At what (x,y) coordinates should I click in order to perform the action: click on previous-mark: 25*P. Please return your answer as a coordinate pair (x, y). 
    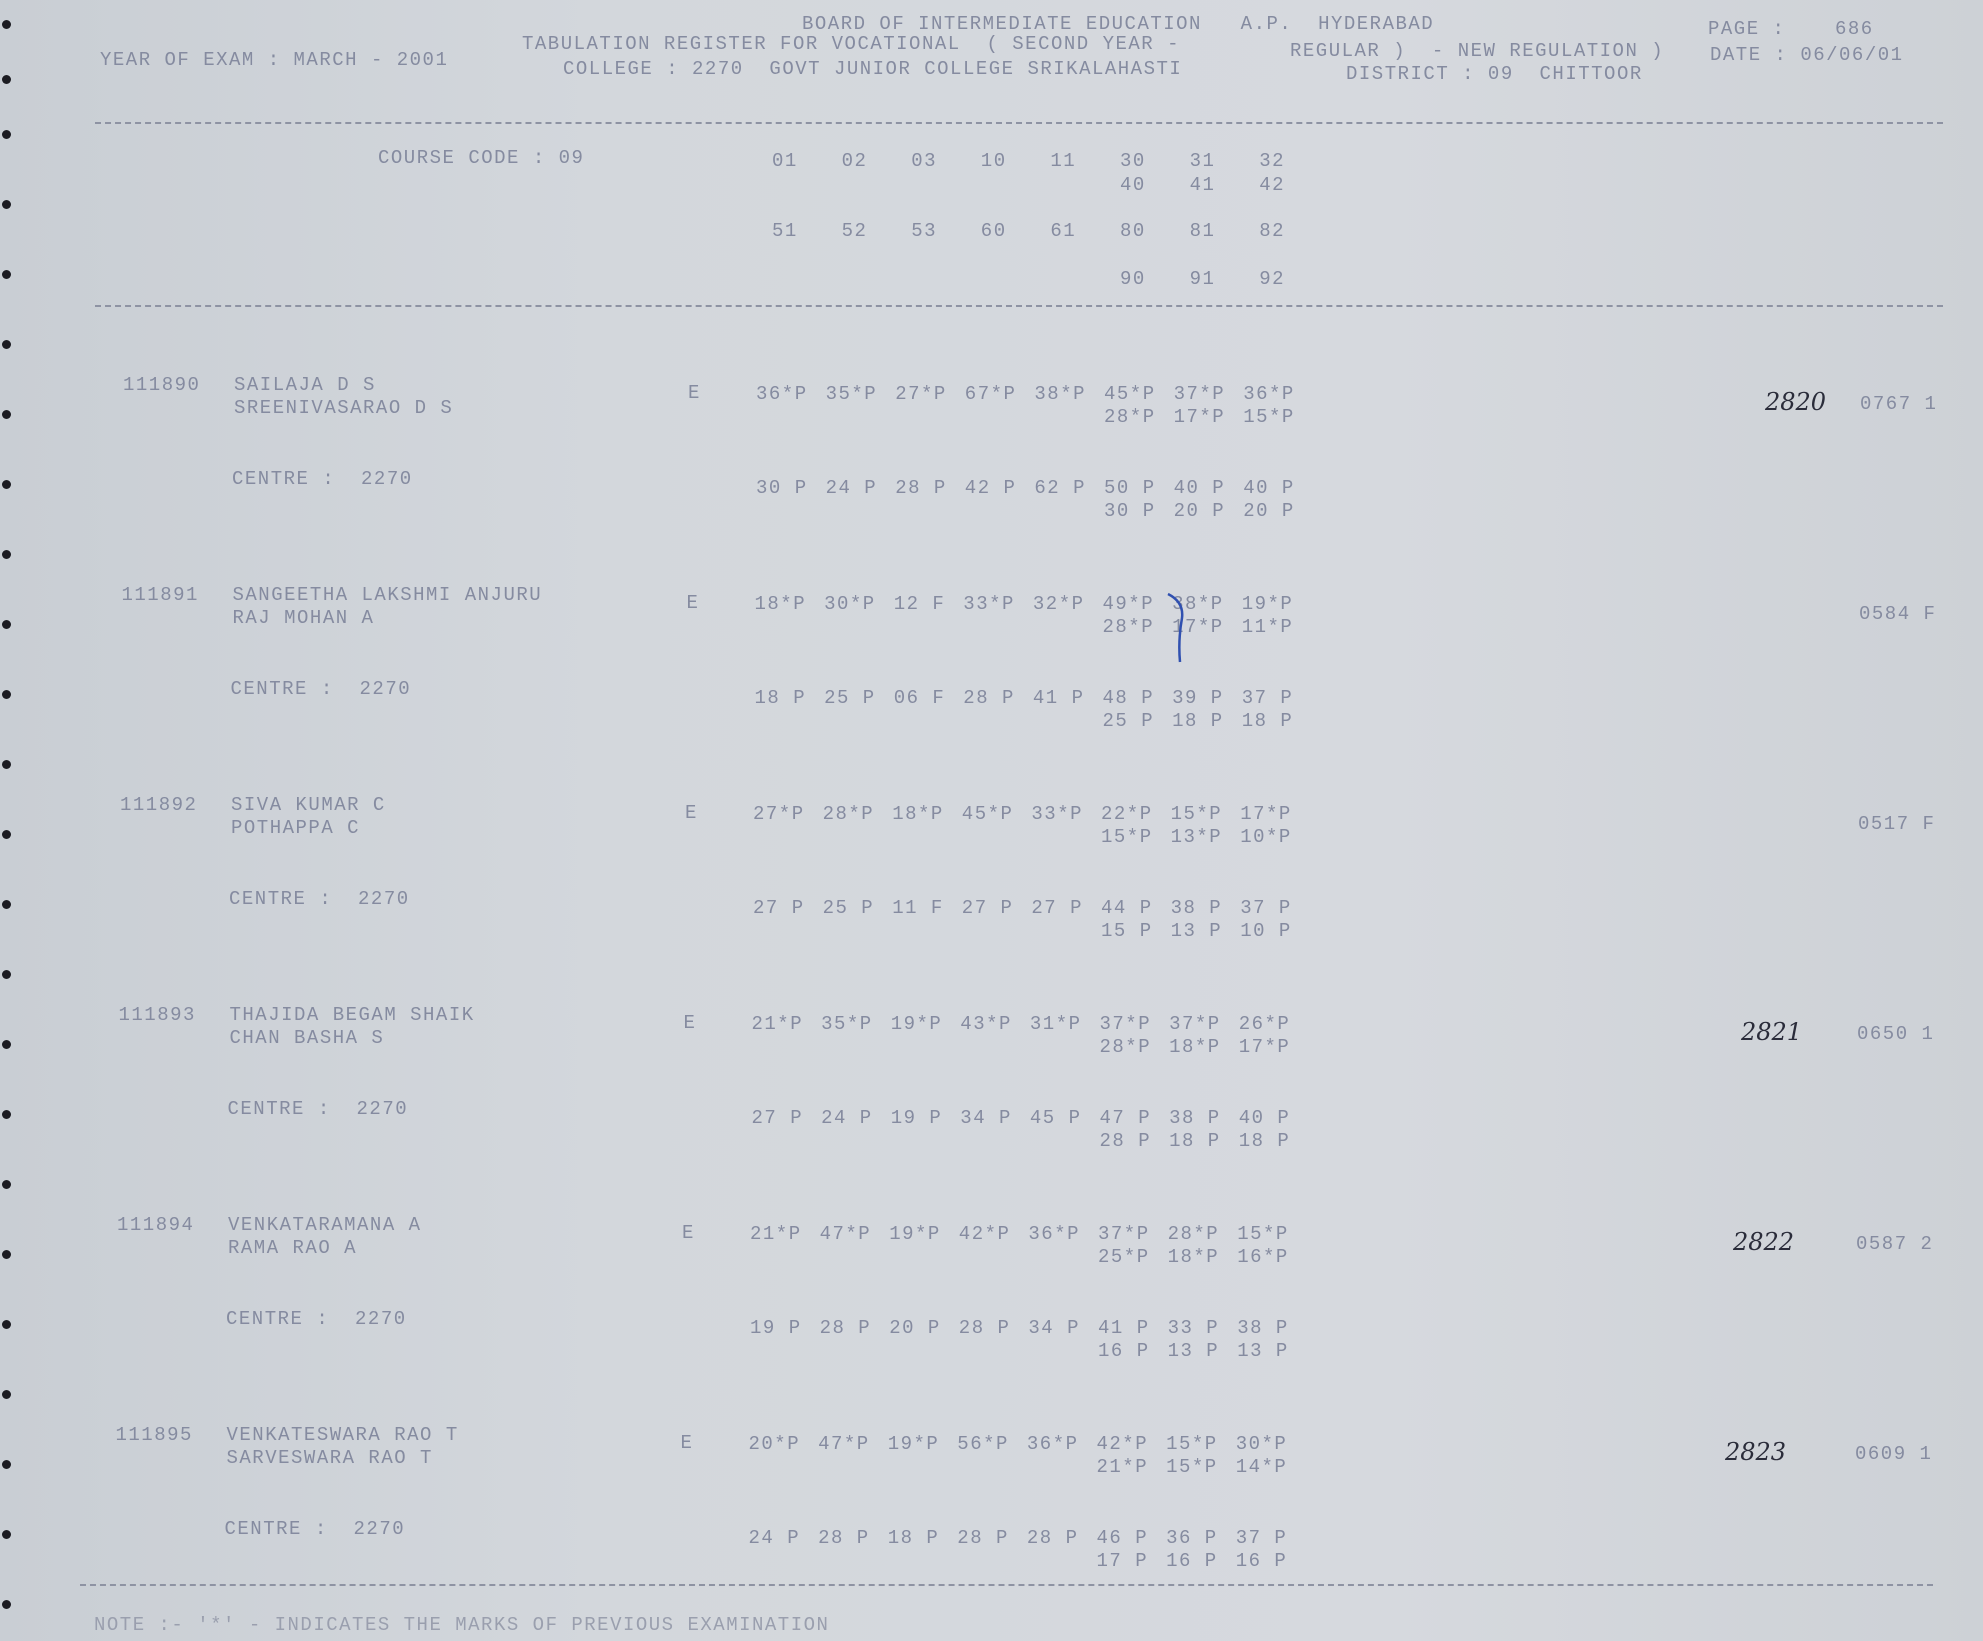
    Looking at the image, I should click on (1124, 1257).